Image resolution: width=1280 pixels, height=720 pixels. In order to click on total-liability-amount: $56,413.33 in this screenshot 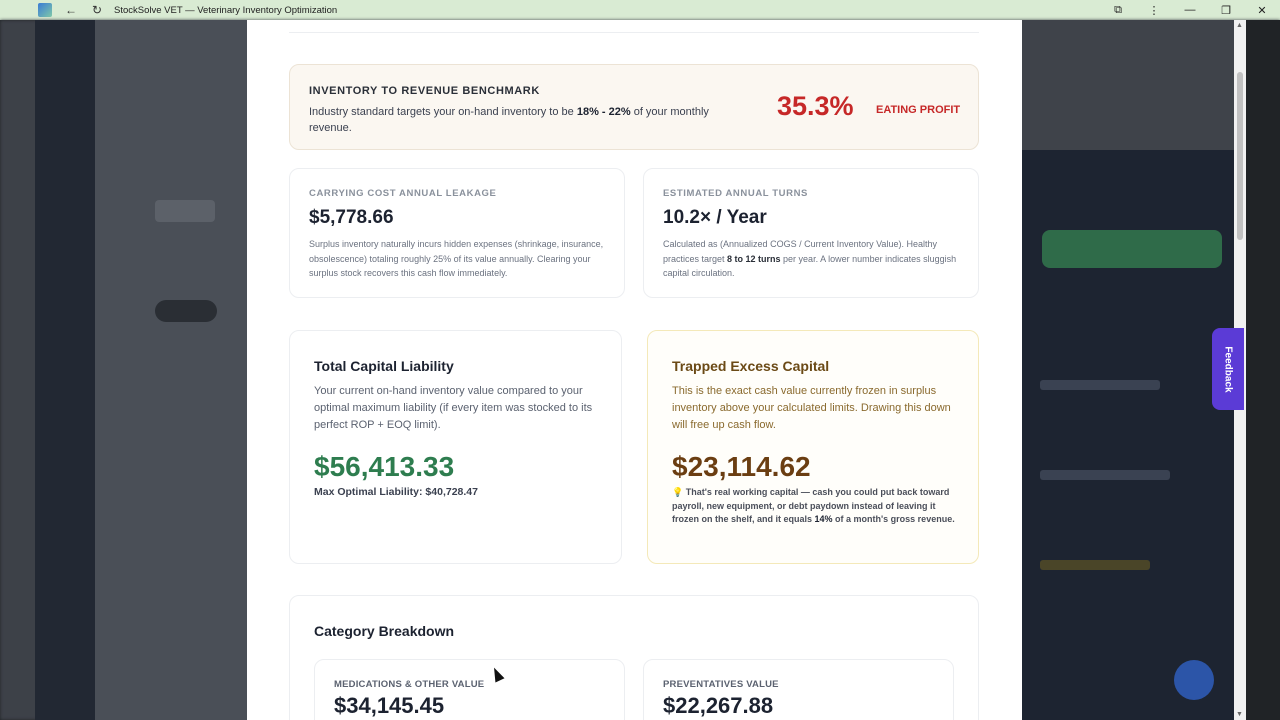, I will do `click(384, 466)`.